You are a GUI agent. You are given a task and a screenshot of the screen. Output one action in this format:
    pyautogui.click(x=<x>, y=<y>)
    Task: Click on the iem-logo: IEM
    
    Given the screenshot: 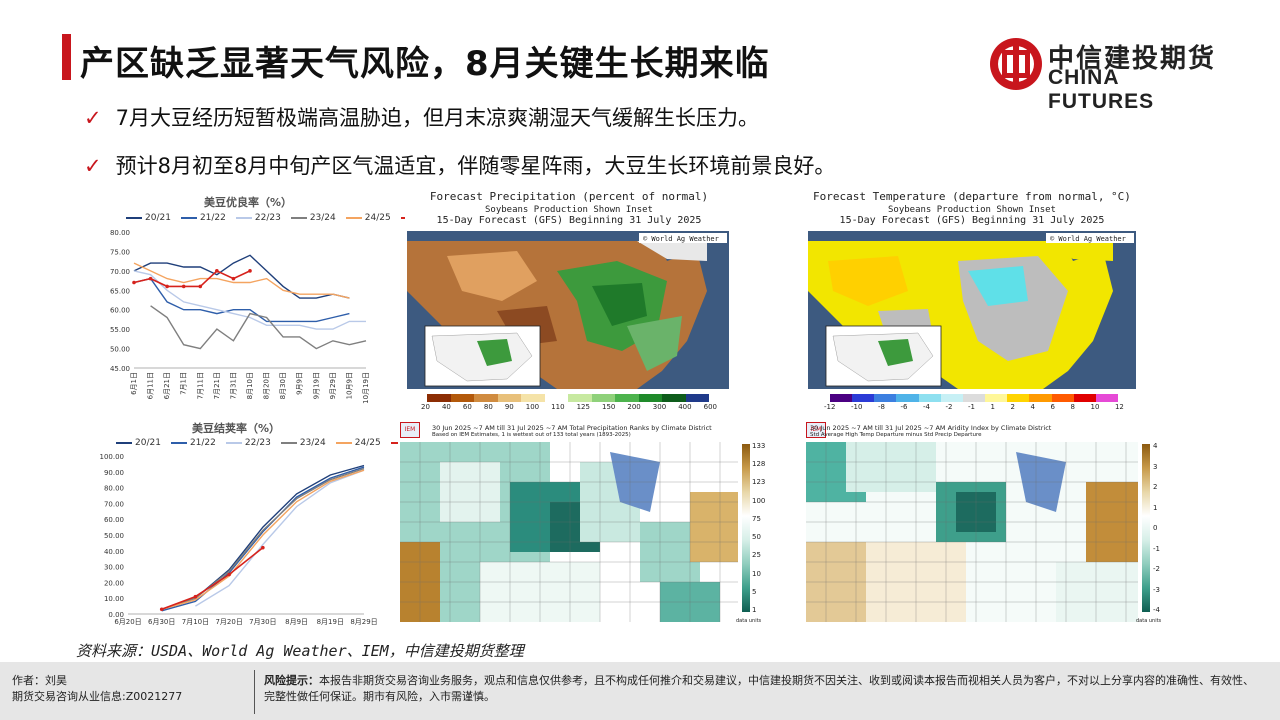 What is the action you would take?
    pyautogui.click(x=816, y=430)
    